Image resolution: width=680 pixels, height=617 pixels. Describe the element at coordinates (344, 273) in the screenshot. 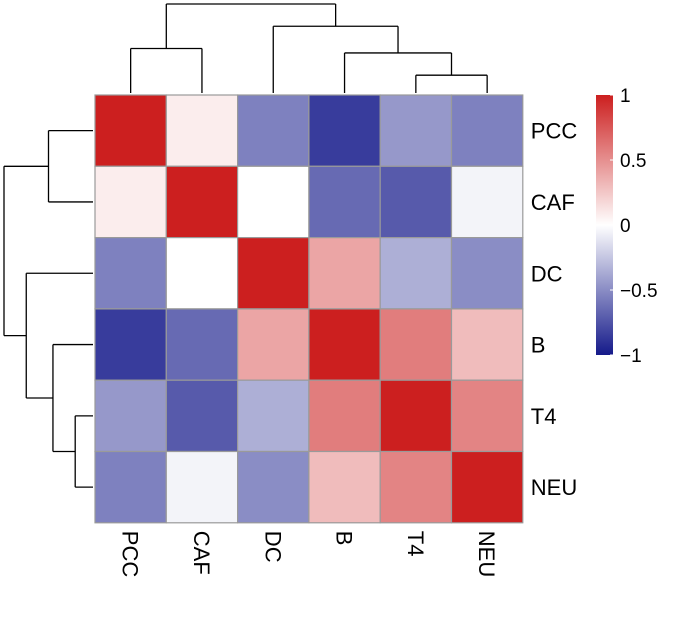

I see `heatmap-cell-dc-b` at that location.